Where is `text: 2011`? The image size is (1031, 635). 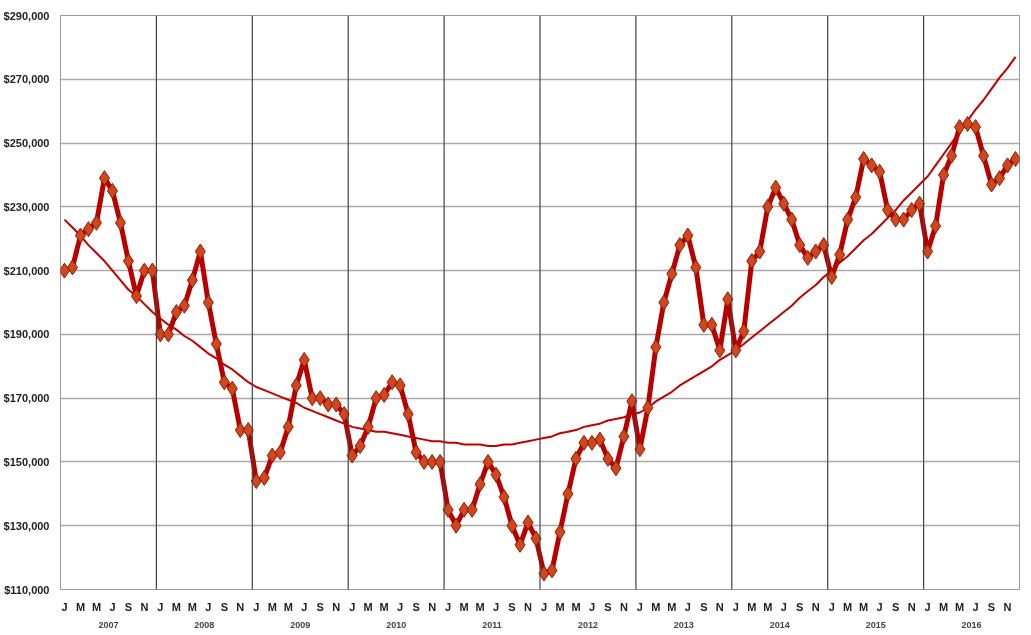
text: 2011 is located at coordinates (492, 624).